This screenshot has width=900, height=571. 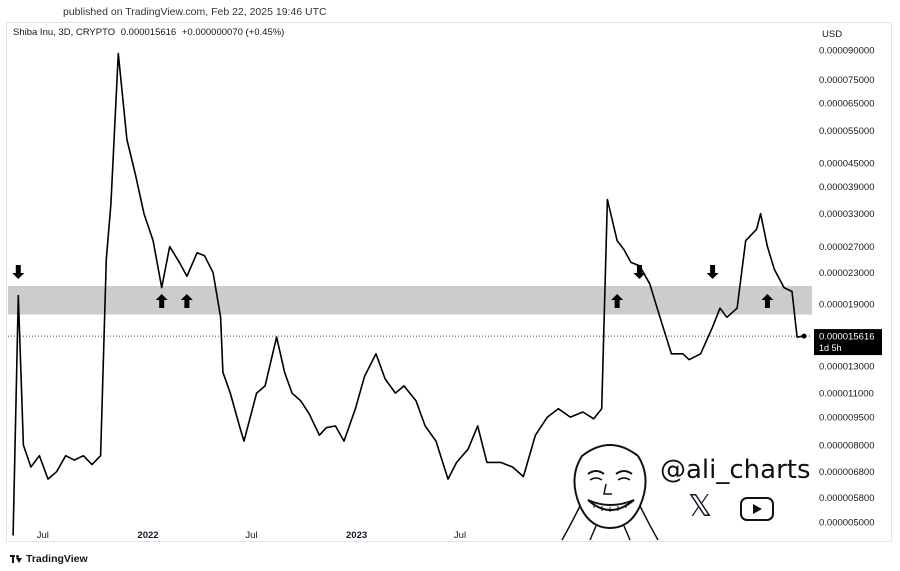 I want to click on price-tick-label: 0.000005000, so click(x=846, y=522).